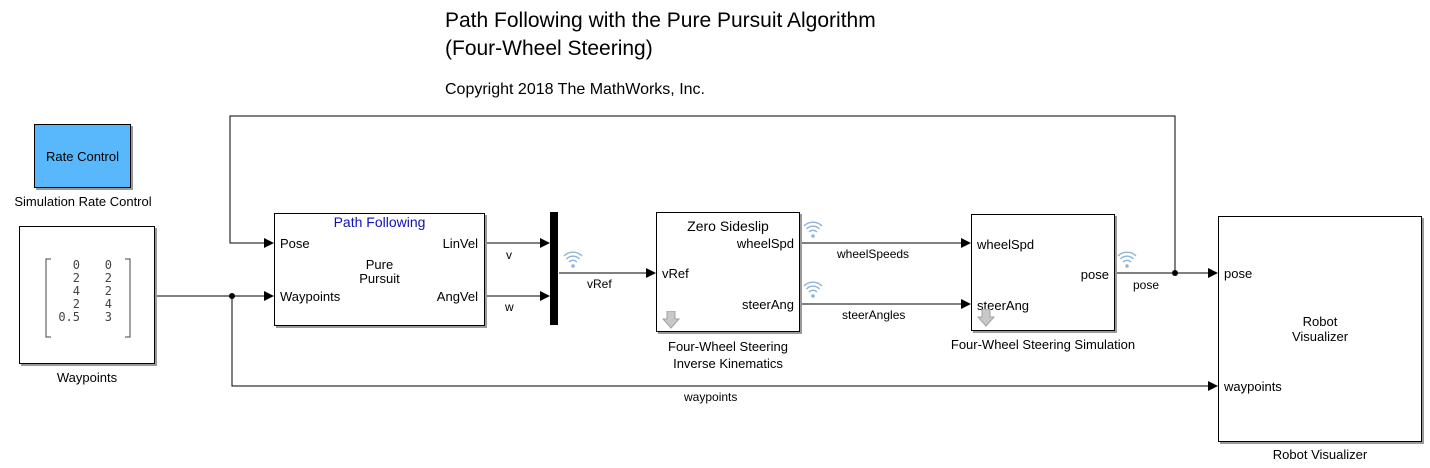 This screenshot has width=1430, height=468. I want to click on signal-log-icon-vref, so click(573, 259).